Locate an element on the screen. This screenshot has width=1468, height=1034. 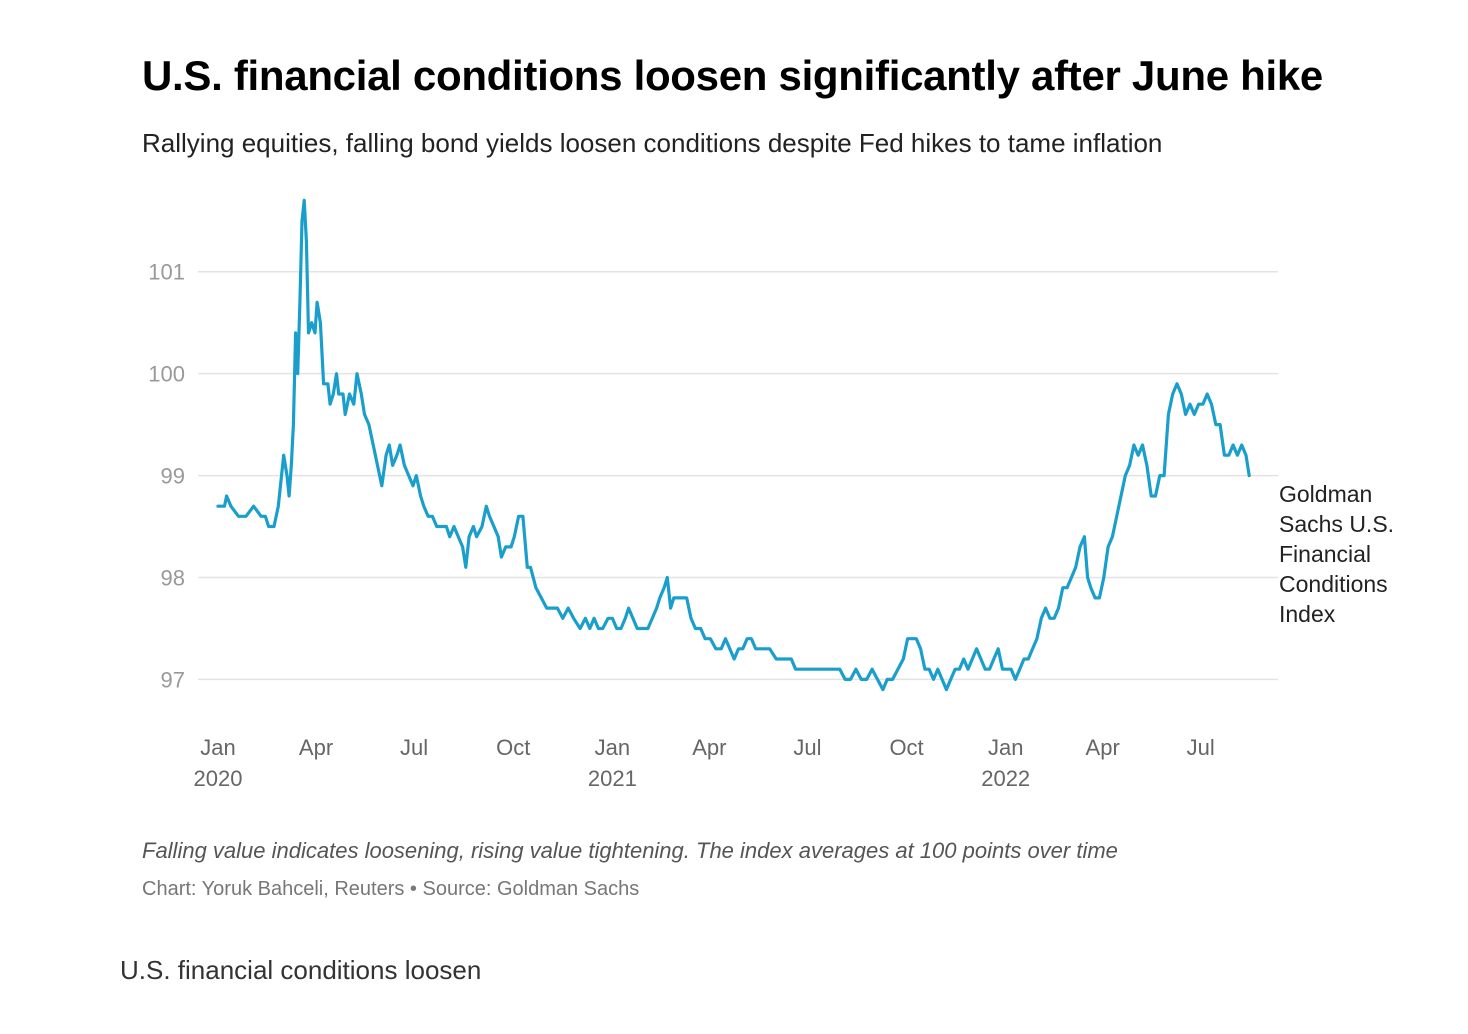
x-tick-year-label: 2021 is located at coordinates (612, 778).